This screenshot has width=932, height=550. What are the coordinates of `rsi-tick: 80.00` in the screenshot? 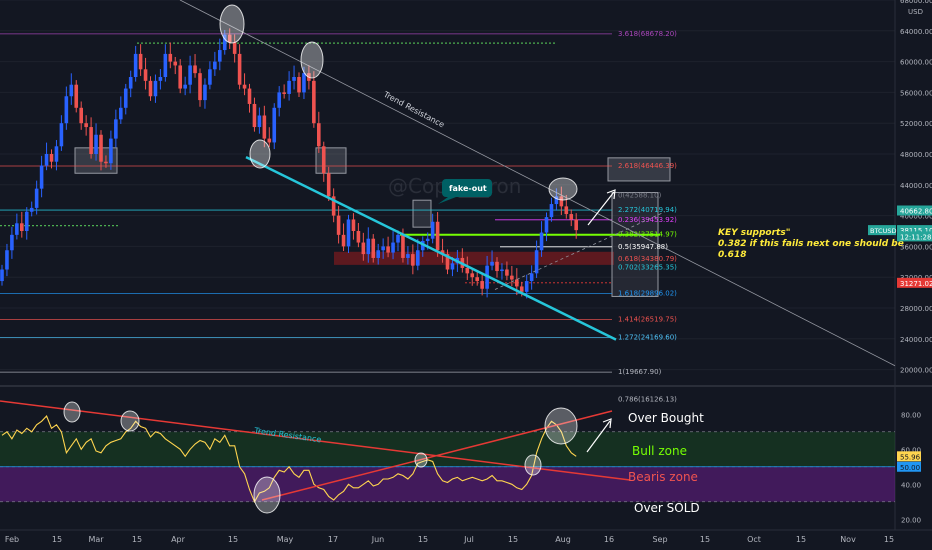 It's located at (911, 415).